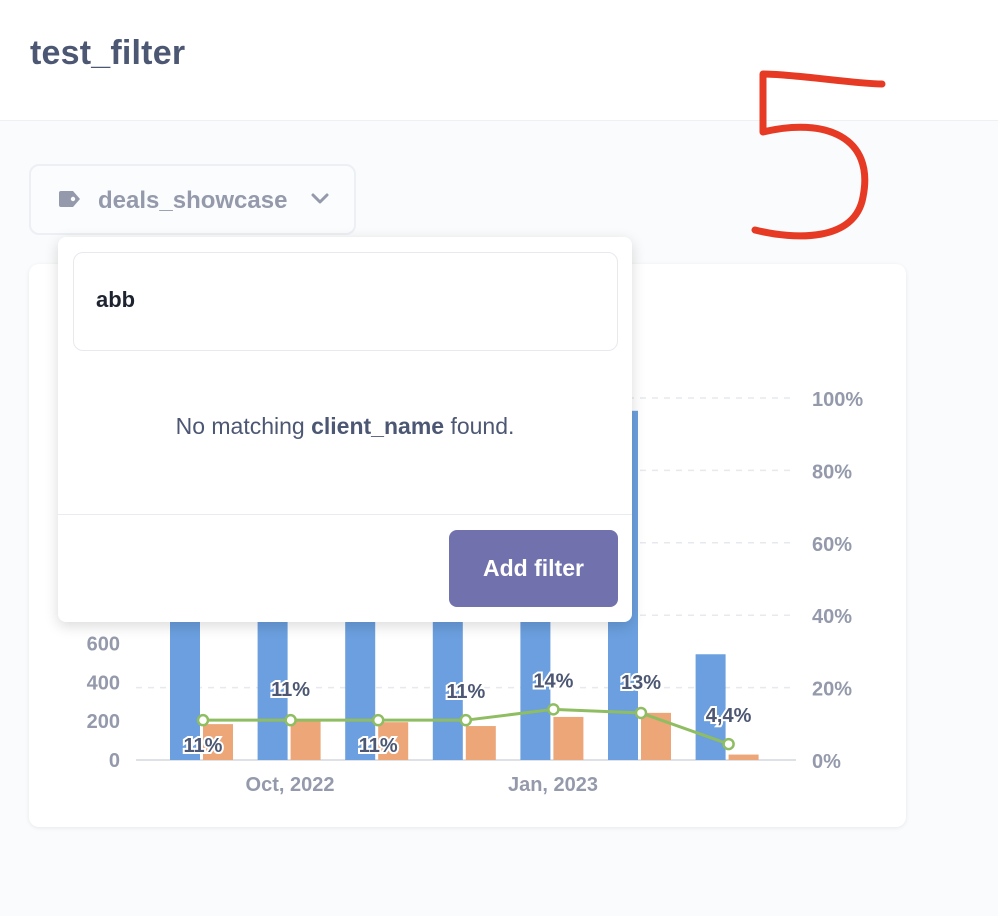  Describe the element at coordinates (103, 722) in the screenshot. I see `left-axis-tick-label: 200` at that location.